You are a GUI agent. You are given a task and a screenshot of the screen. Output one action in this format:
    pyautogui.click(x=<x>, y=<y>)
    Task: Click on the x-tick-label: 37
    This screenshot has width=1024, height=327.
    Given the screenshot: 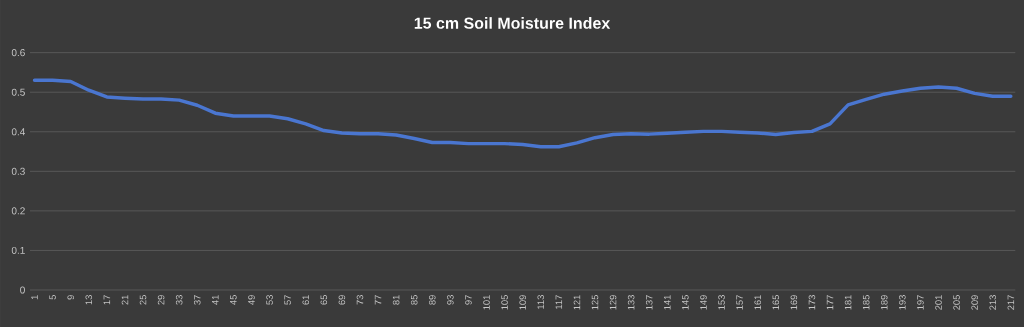 What is the action you would take?
    pyautogui.click(x=197, y=300)
    